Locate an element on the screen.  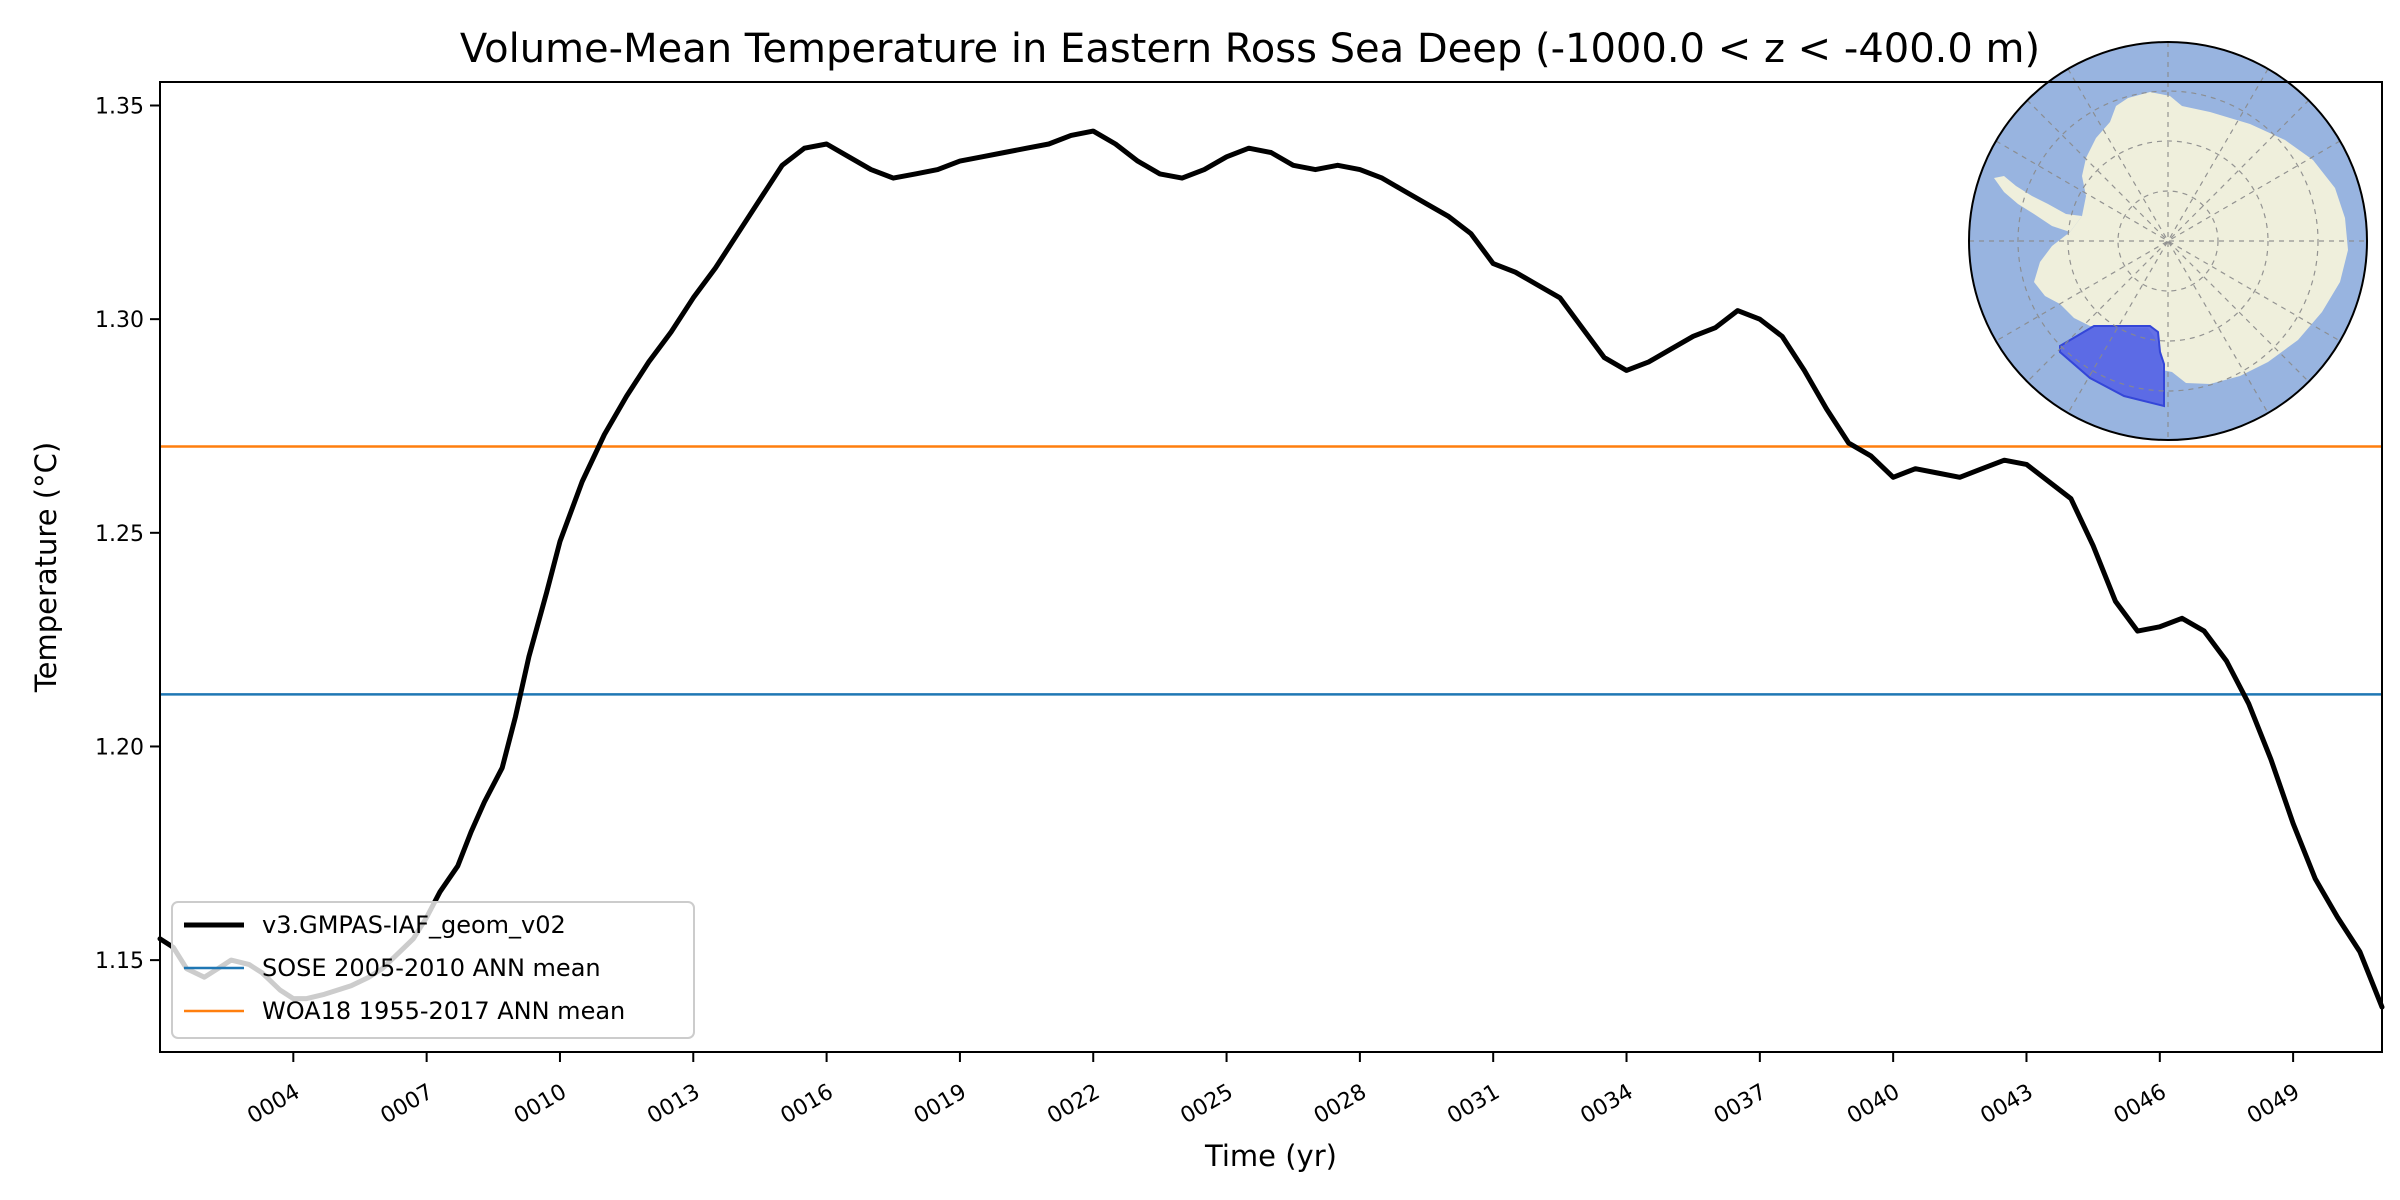
x-tick-label: 0031 is located at coordinates (1473, 1105).